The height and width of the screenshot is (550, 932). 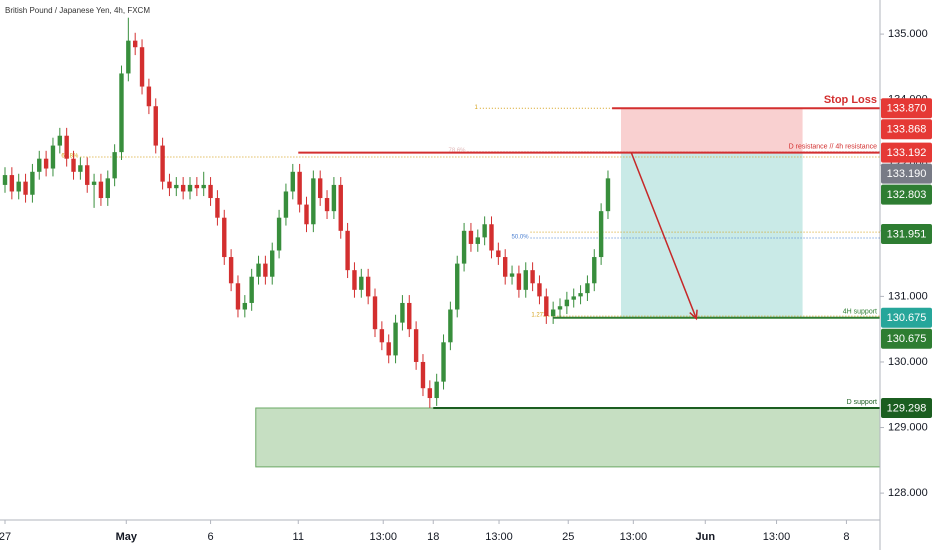 I want to click on arrow-head, so click(x=693, y=315).